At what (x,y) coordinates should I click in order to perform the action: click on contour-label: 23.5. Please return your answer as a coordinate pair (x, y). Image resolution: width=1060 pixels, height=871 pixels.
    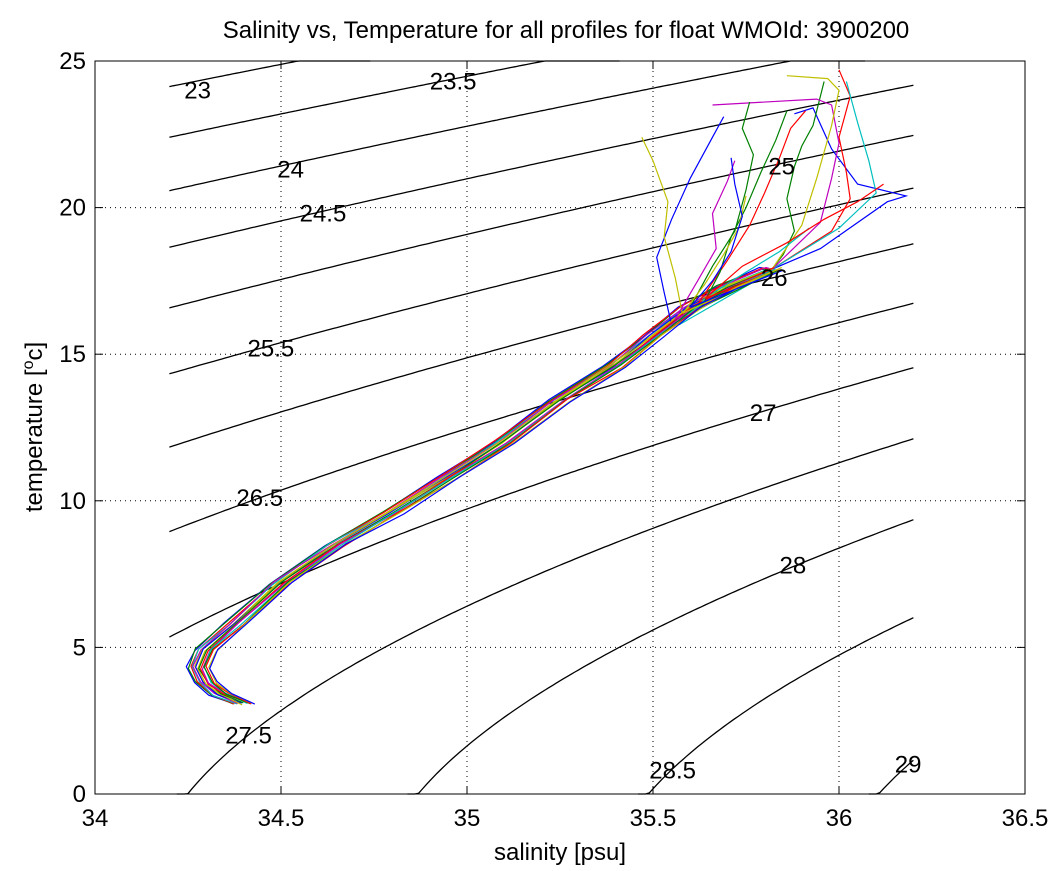
    Looking at the image, I should click on (453, 82).